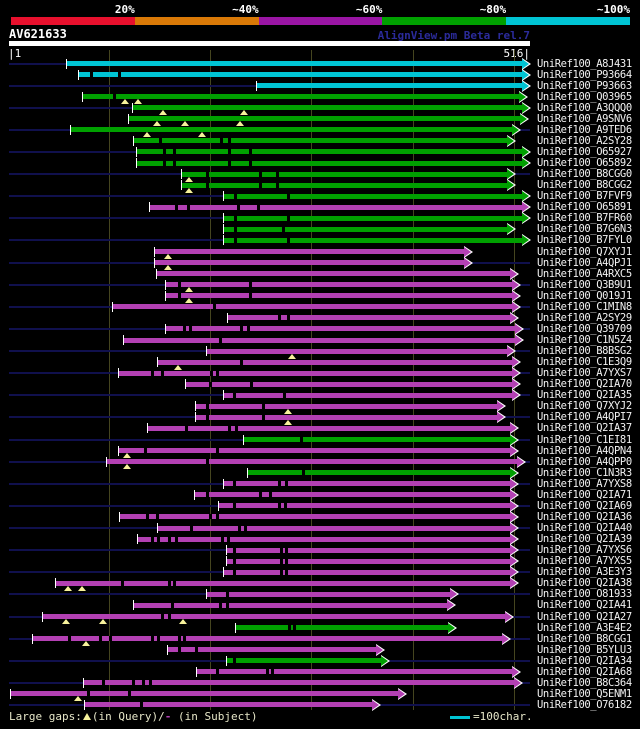  What do you see at coordinates (584, 174) in the screenshot?
I see `hit-label: UniRef100_B8CGG0` at bounding box center [584, 174].